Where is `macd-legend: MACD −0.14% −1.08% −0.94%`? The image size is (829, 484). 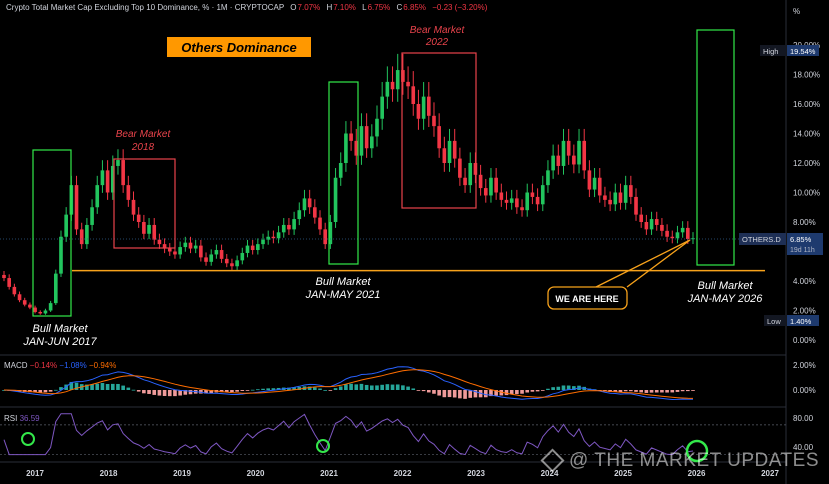
macd-legend: MACD −0.14% −1.08% −0.94% is located at coordinates (60, 365).